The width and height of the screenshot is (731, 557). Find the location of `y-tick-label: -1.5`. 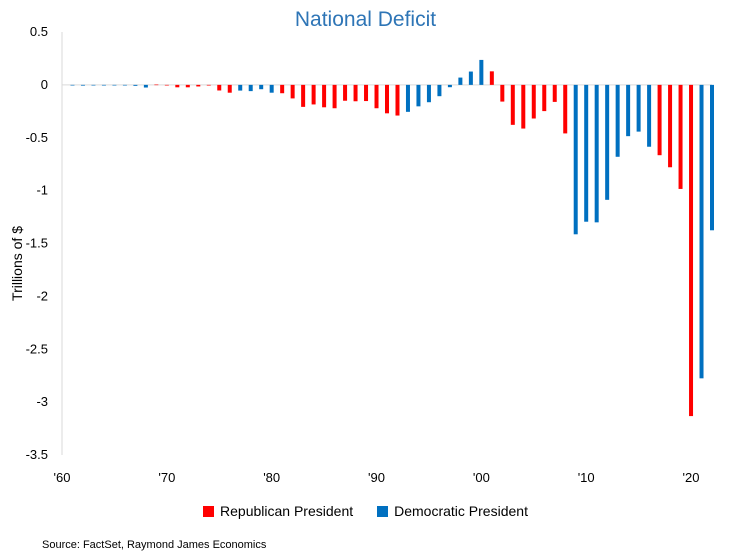

y-tick-label: -1.5 is located at coordinates (37, 243).